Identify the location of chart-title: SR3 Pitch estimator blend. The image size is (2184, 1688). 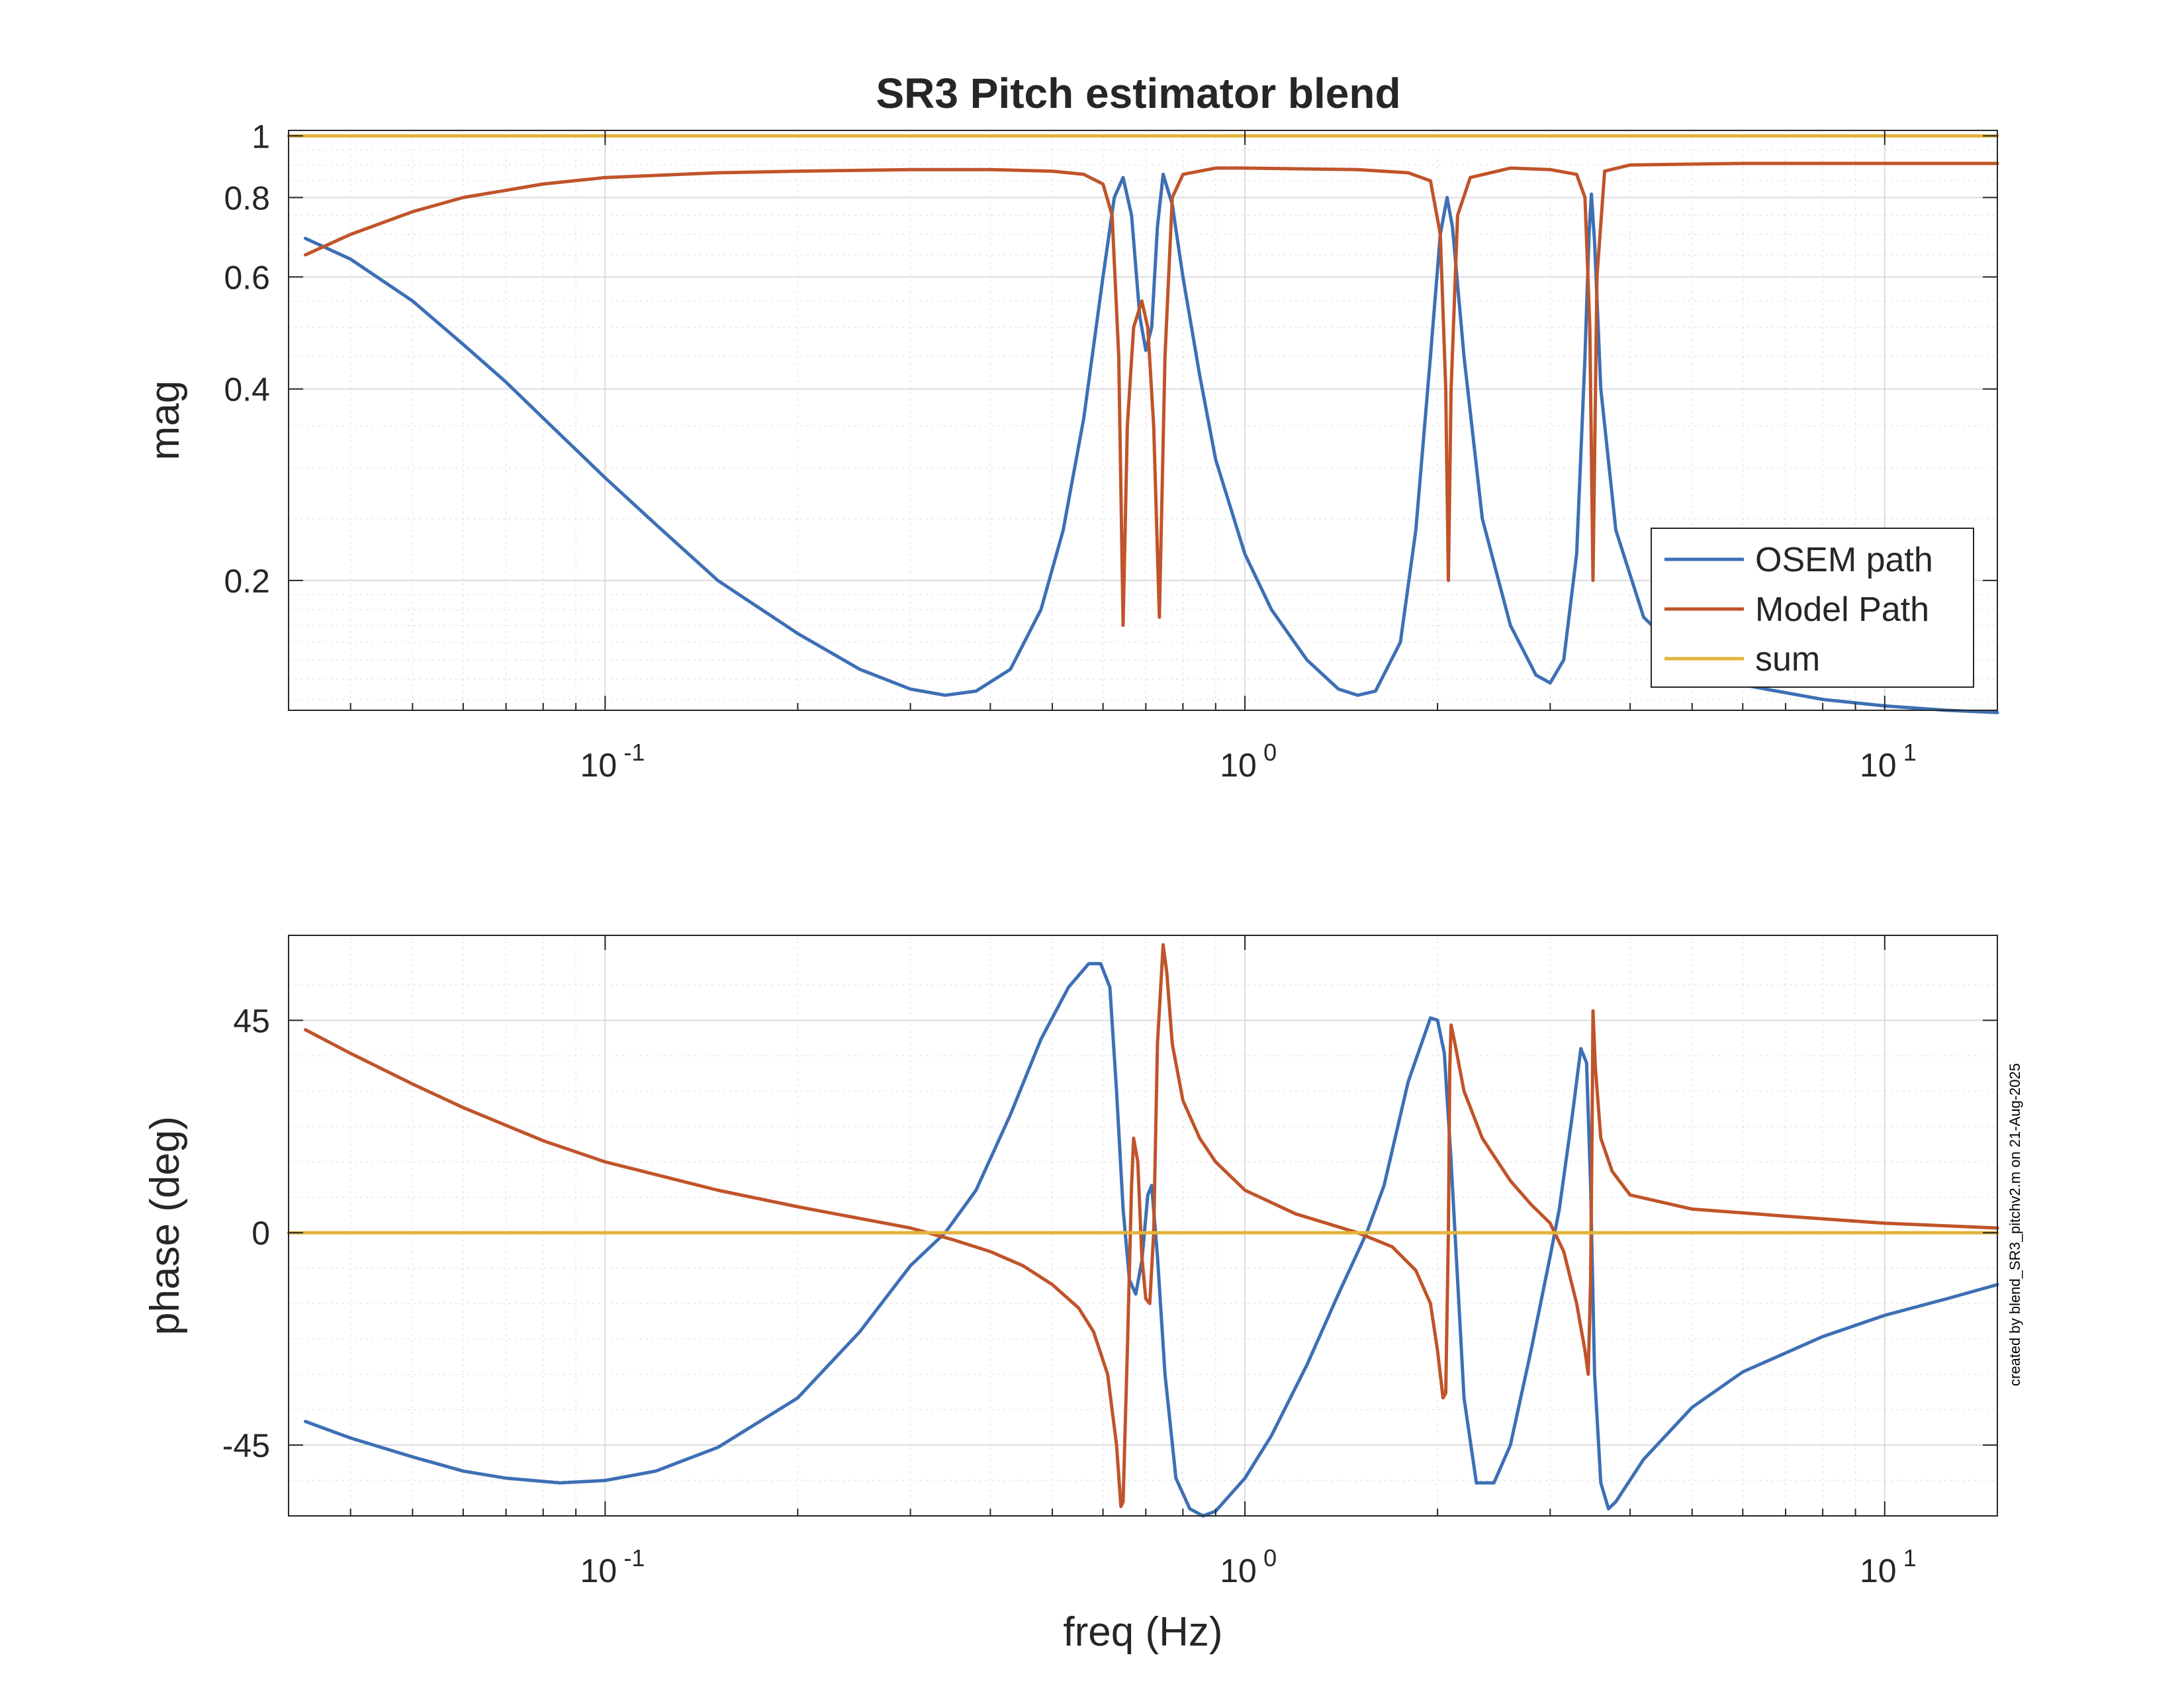
(1138, 93).